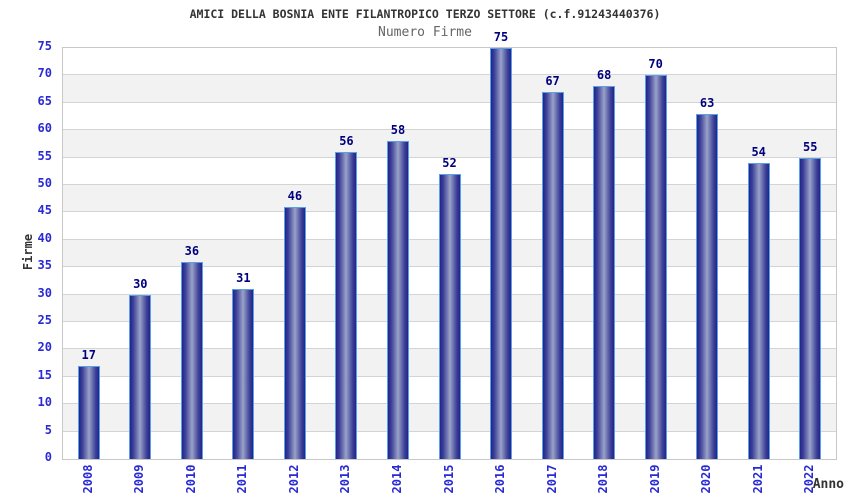 This screenshot has height=500, width=850. Describe the element at coordinates (655, 64) in the screenshot. I see `bar-value-label: 70` at that location.